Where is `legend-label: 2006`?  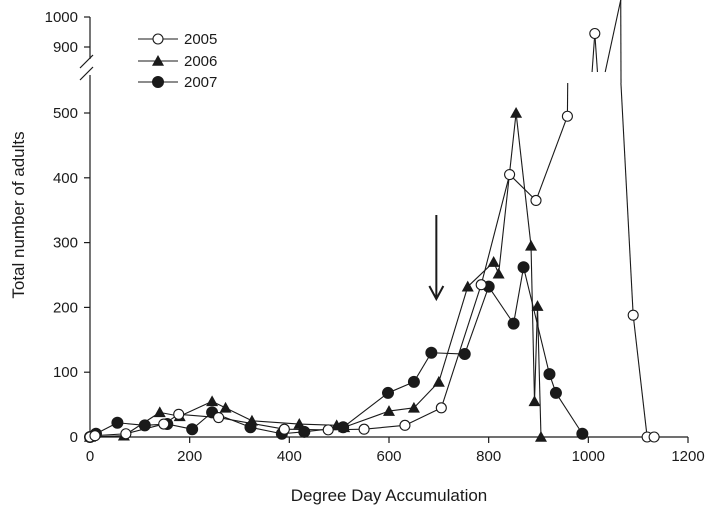
legend-label: 2006 is located at coordinates (200, 61).